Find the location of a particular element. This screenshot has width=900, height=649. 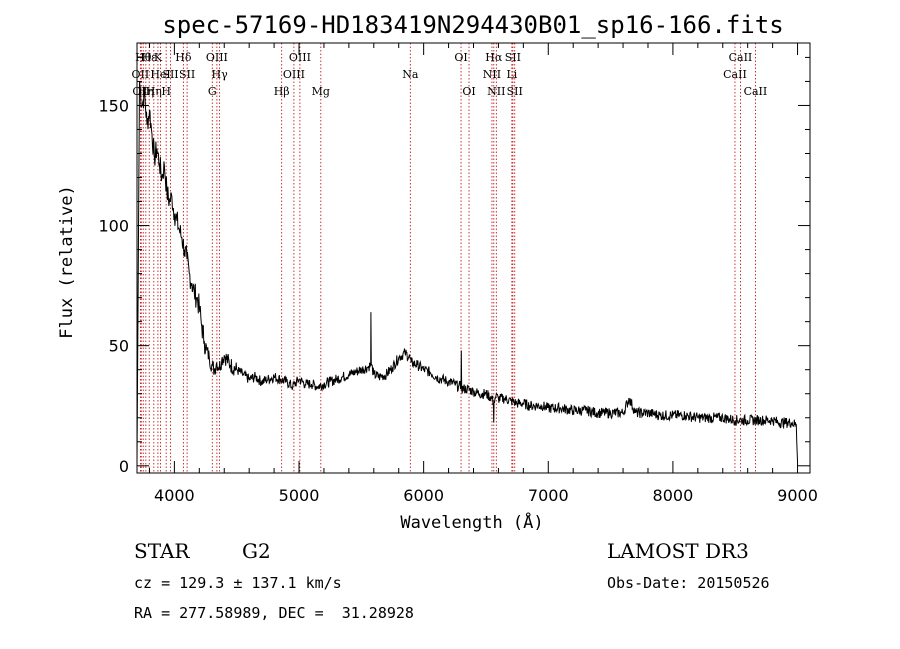

line-label: Hδ is located at coordinates (183, 57).